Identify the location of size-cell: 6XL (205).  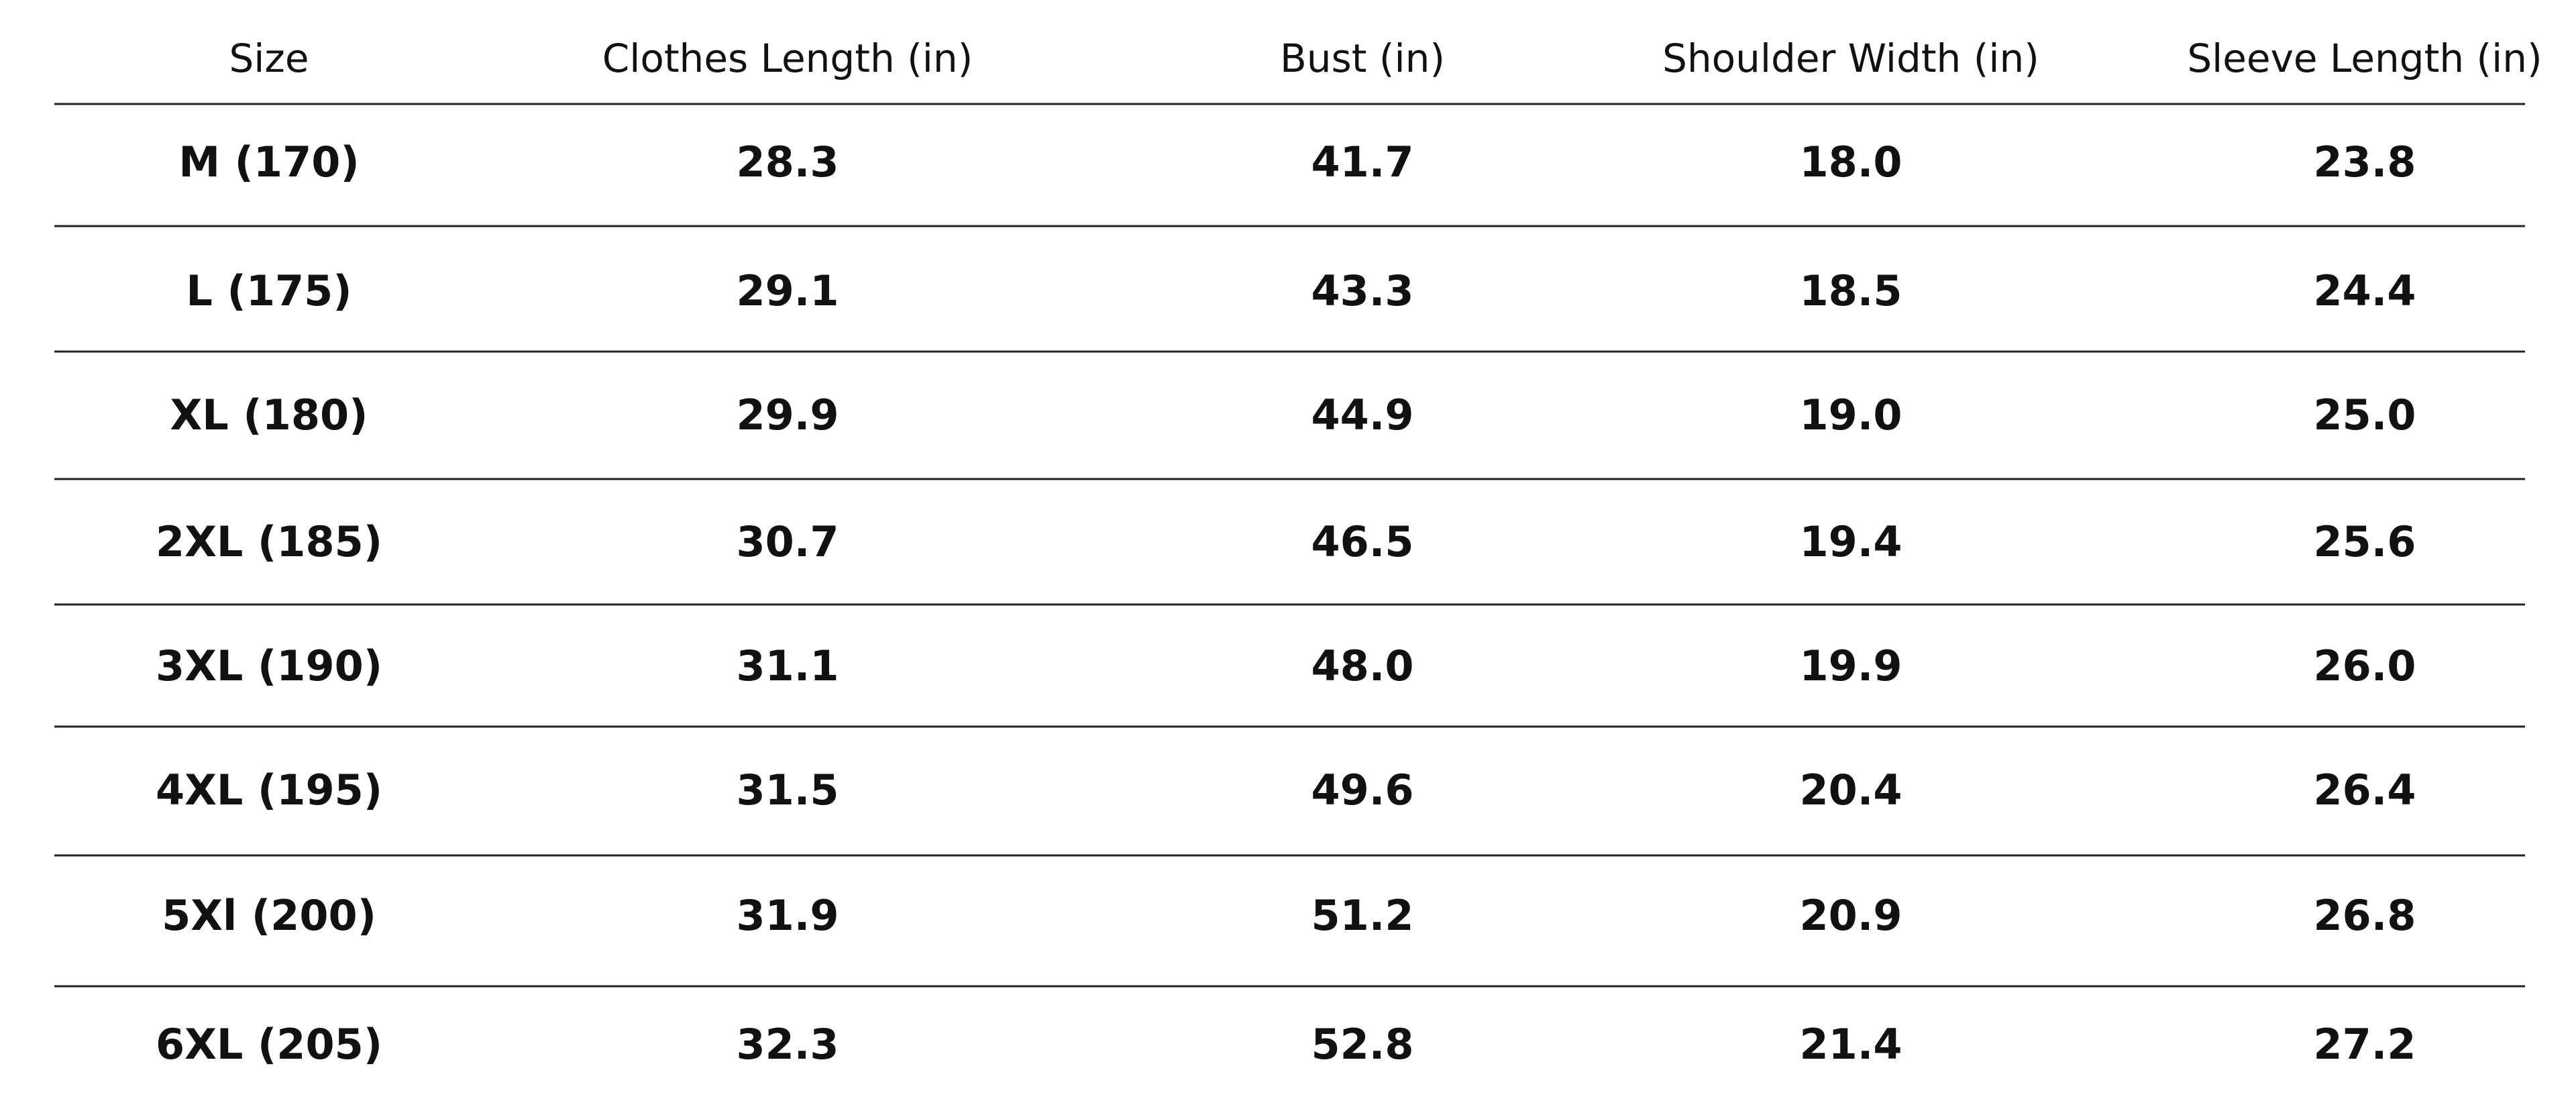
(269, 1044).